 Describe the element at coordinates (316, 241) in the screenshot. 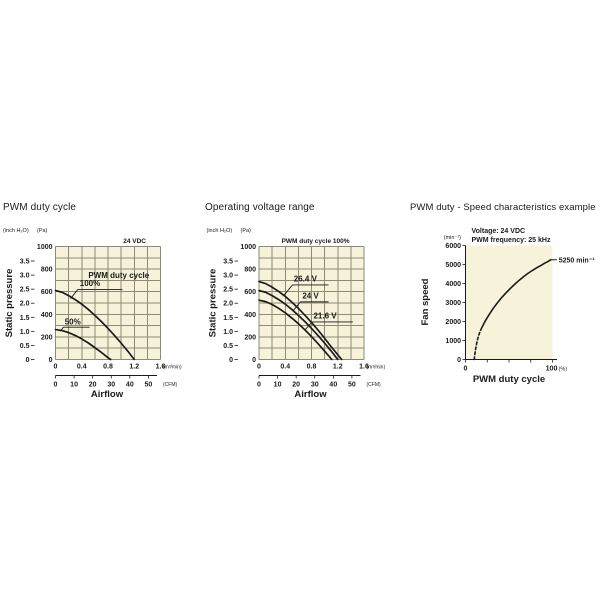

I see `corner-condition-label: PWM duty cycle 100%` at that location.